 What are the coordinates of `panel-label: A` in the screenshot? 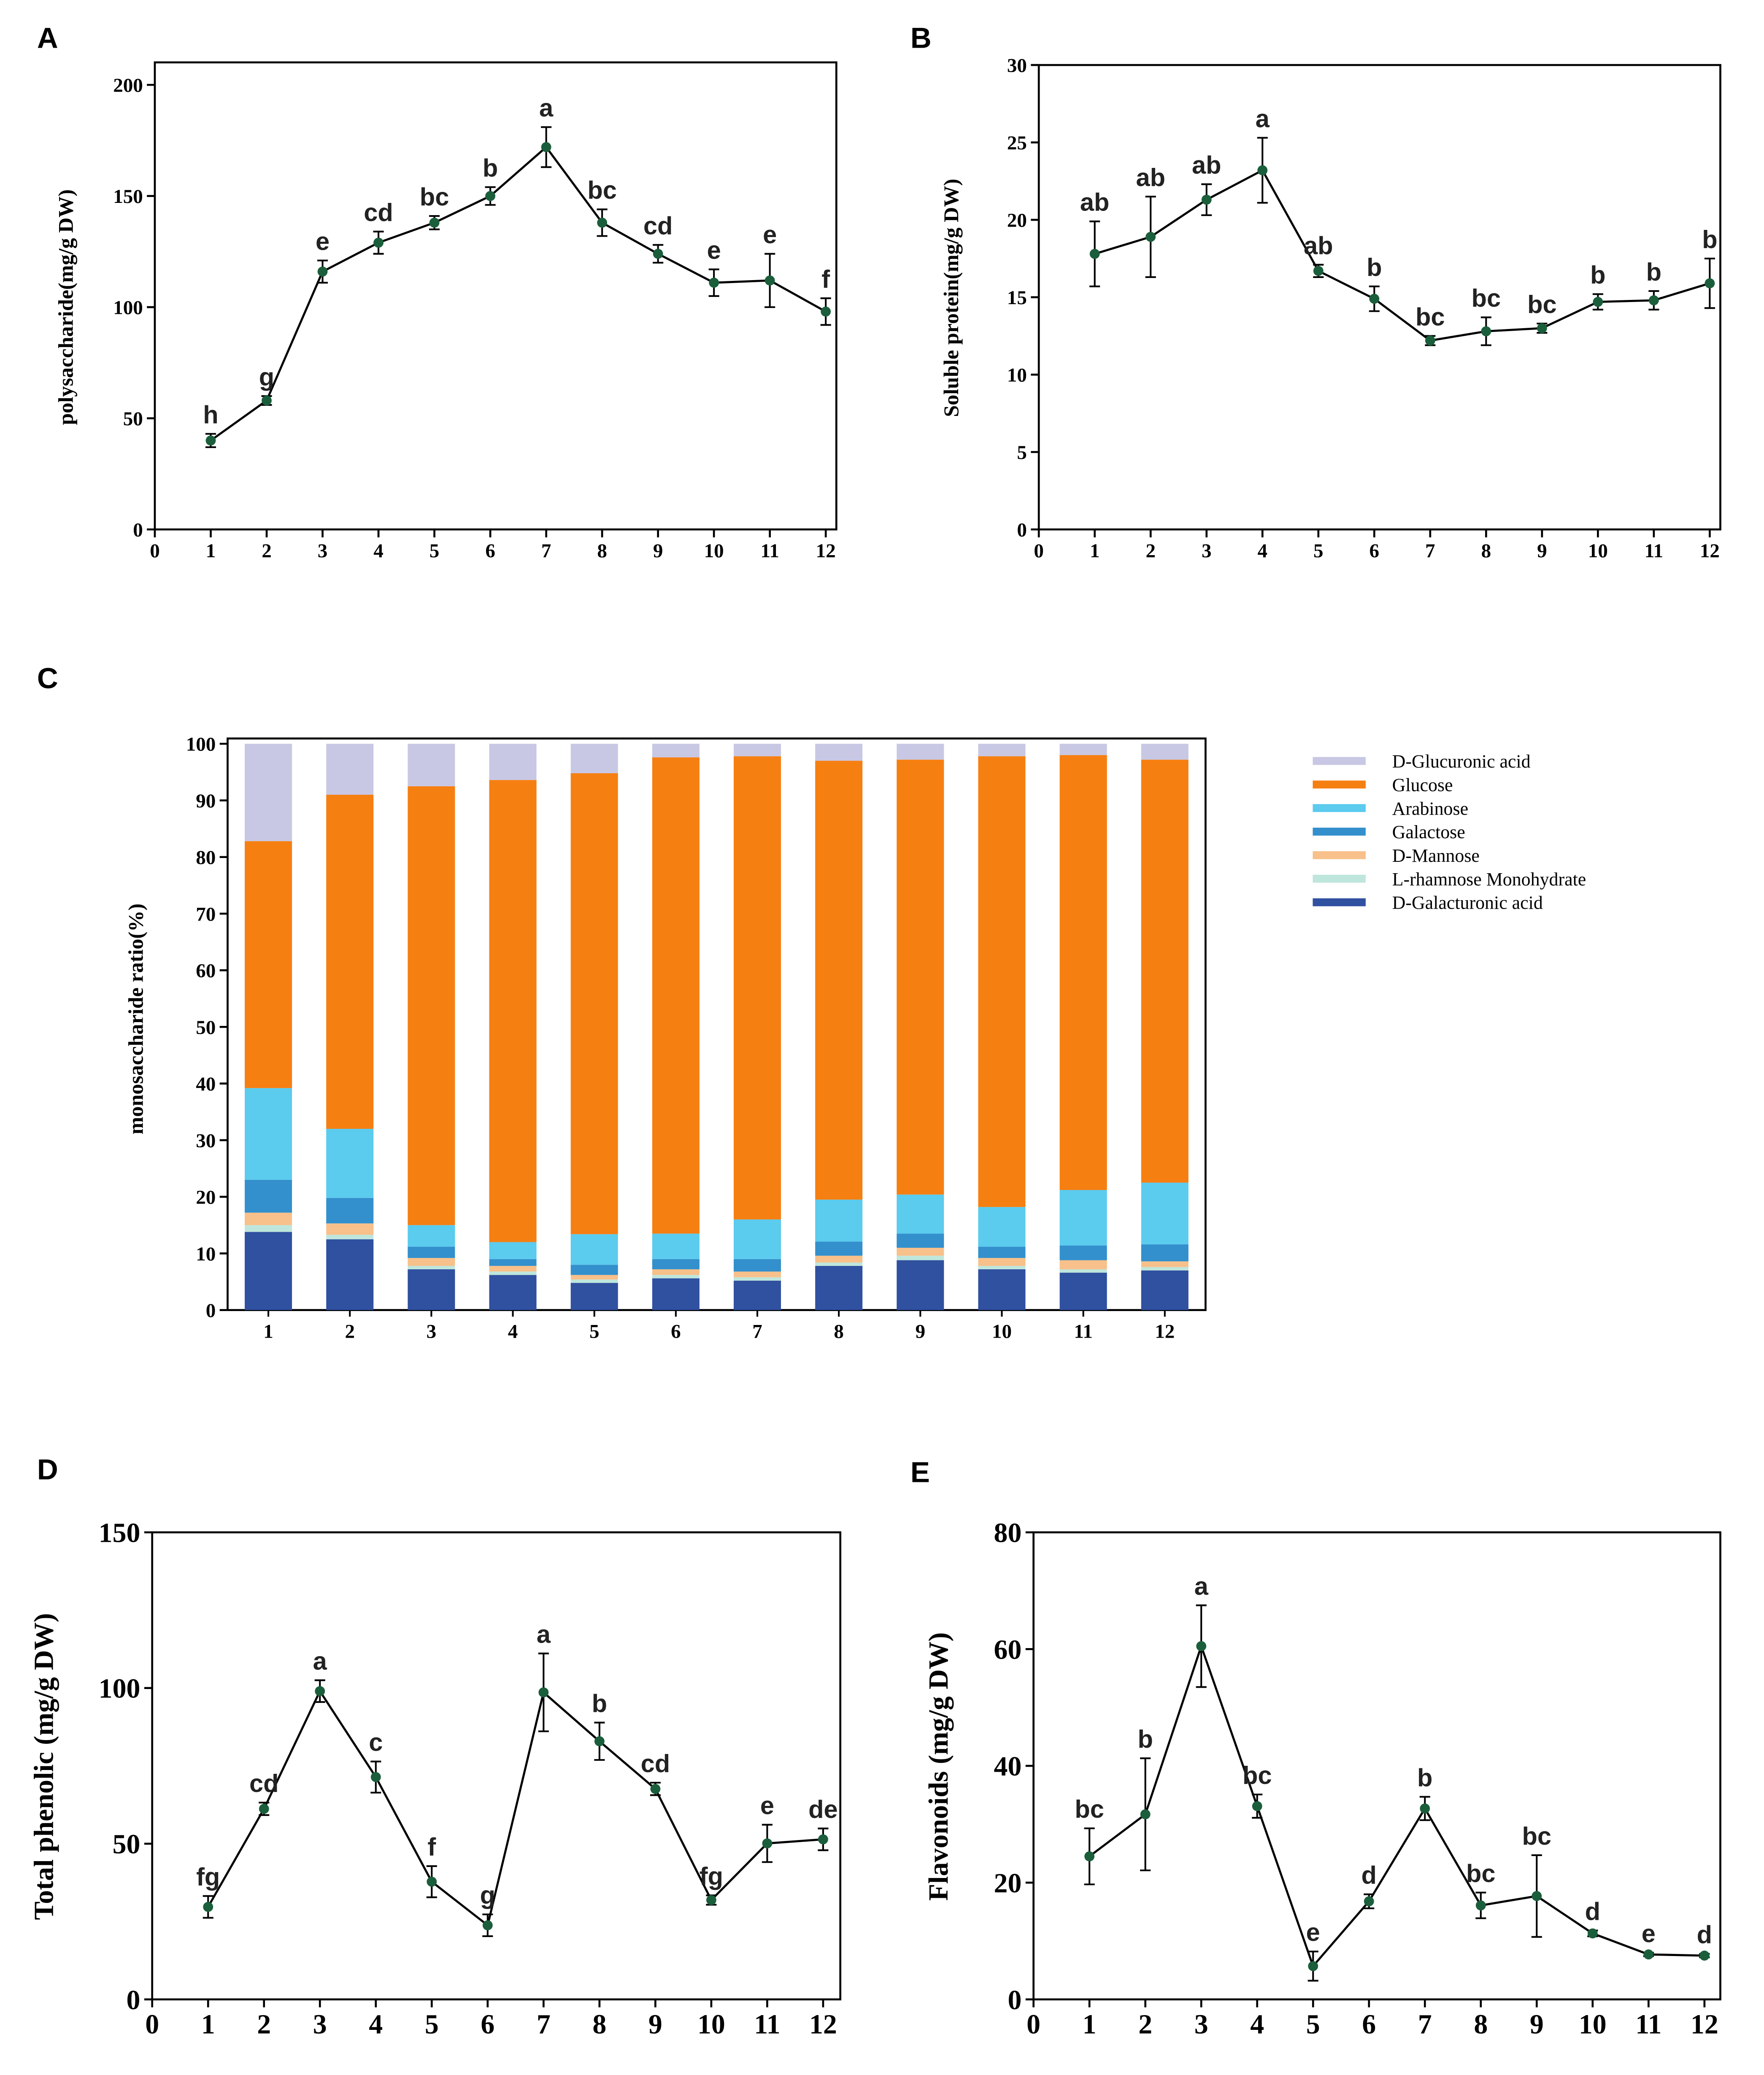 It's located at (48, 38).